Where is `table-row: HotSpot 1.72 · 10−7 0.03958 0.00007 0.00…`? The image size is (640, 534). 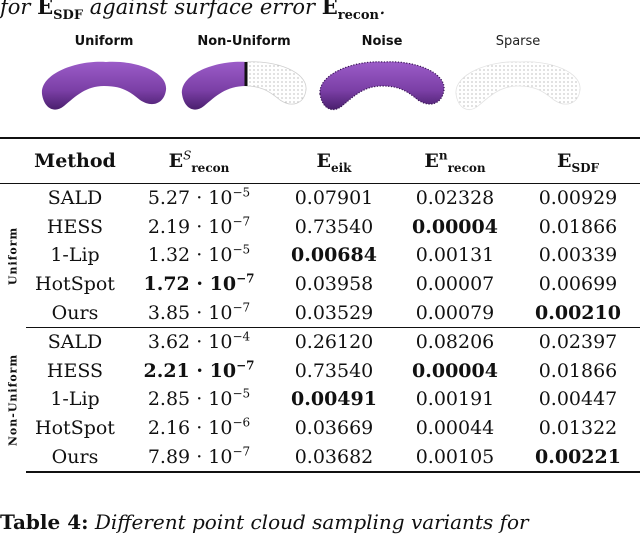 table-row: HotSpot 1.72 · 10−7 0.03958 0.00007 0.00… is located at coordinates (320, 284).